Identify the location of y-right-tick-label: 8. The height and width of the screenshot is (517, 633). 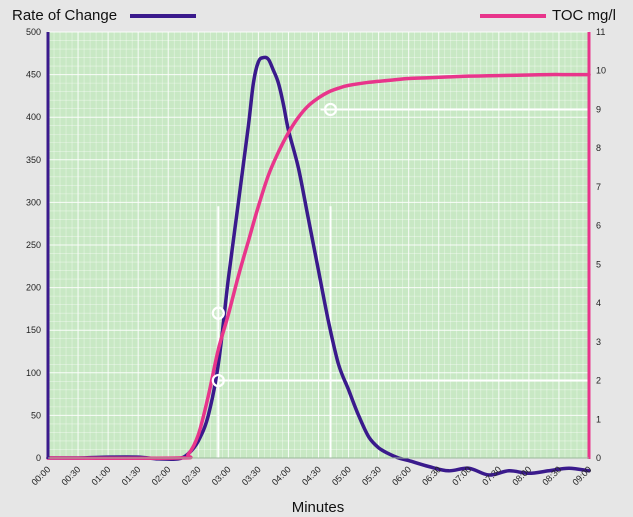
(598, 148).